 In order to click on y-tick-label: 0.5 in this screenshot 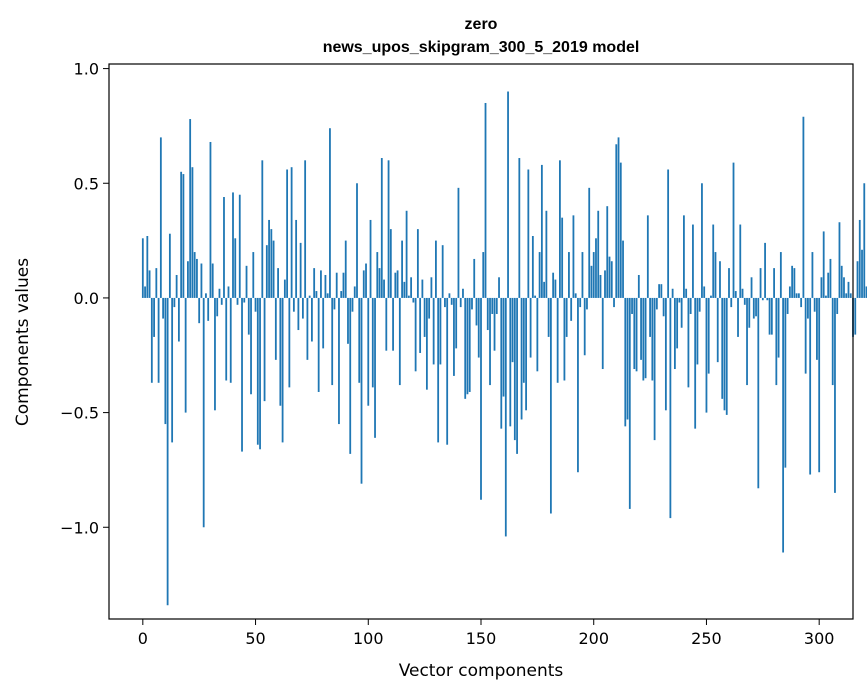, I will do `click(86, 183)`.